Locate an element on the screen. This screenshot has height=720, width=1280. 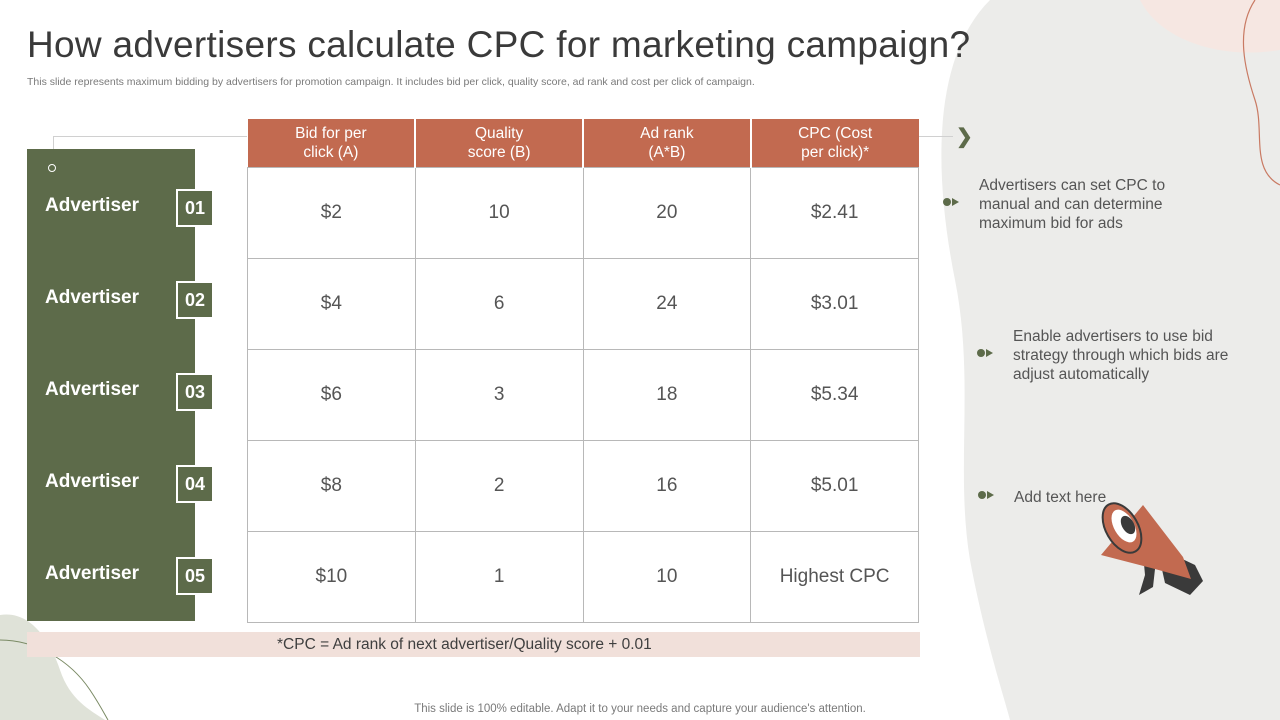
note-line: strategy through which bids are is located at coordinates (1121, 355).